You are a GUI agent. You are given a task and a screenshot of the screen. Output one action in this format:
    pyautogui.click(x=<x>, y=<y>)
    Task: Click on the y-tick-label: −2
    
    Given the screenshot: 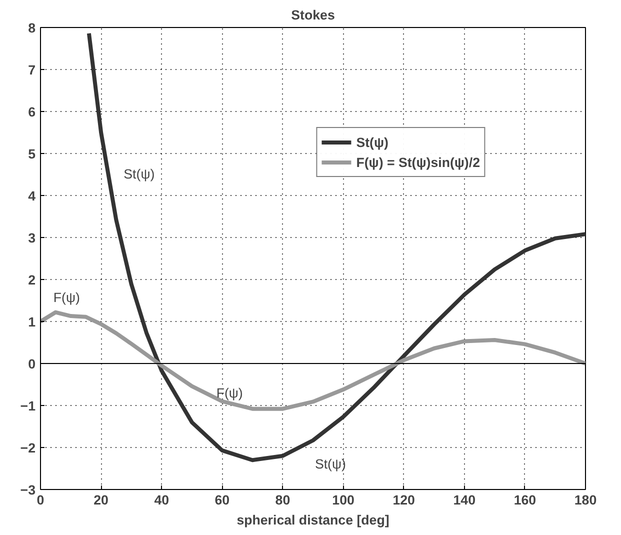 What is the action you would take?
    pyautogui.click(x=28, y=448)
    